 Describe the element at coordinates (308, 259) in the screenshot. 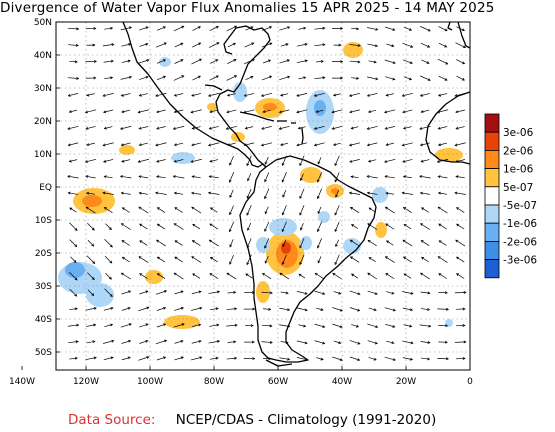

I see `south-america-coastline` at that location.